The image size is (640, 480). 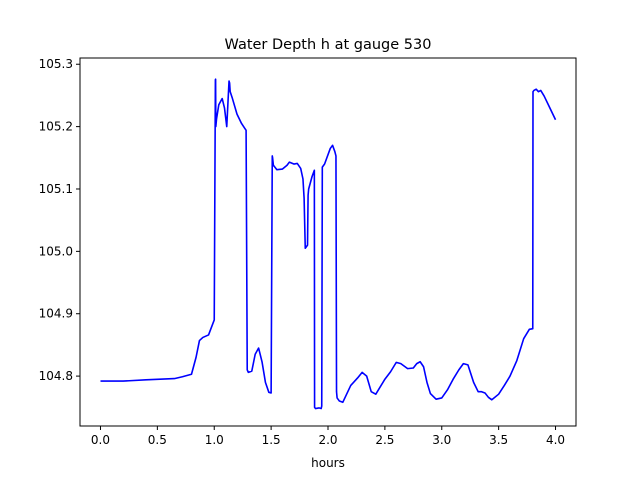 I want to click on chart-title: Water Depth h at gauge 530, so click(x=328, y=45).